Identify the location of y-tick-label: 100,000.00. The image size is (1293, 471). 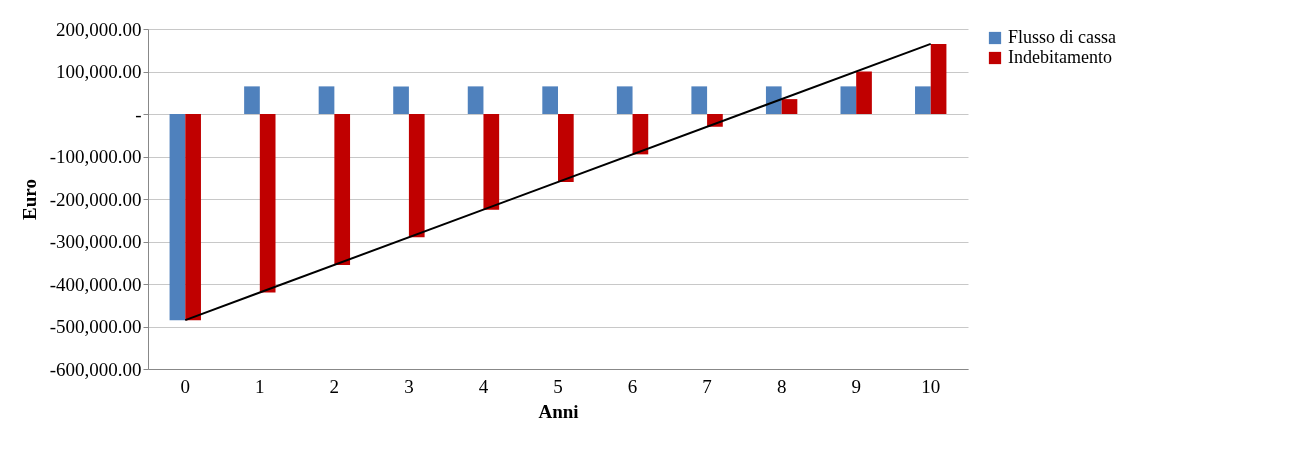
(99, 71).